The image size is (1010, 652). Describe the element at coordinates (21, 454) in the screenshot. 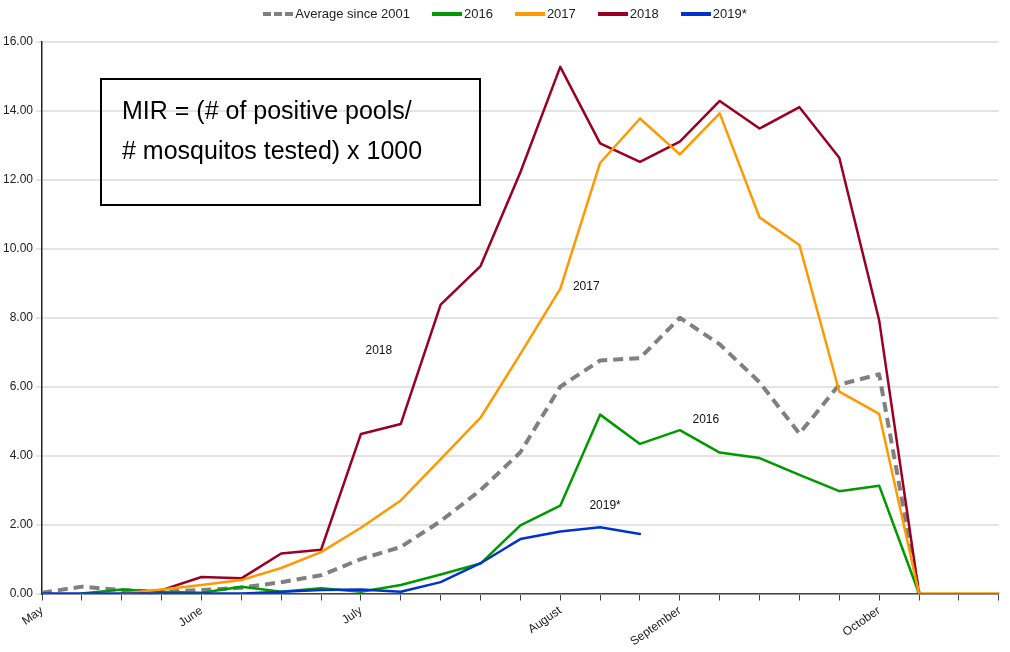

I see `y-tick-label: 4.00` at that location.